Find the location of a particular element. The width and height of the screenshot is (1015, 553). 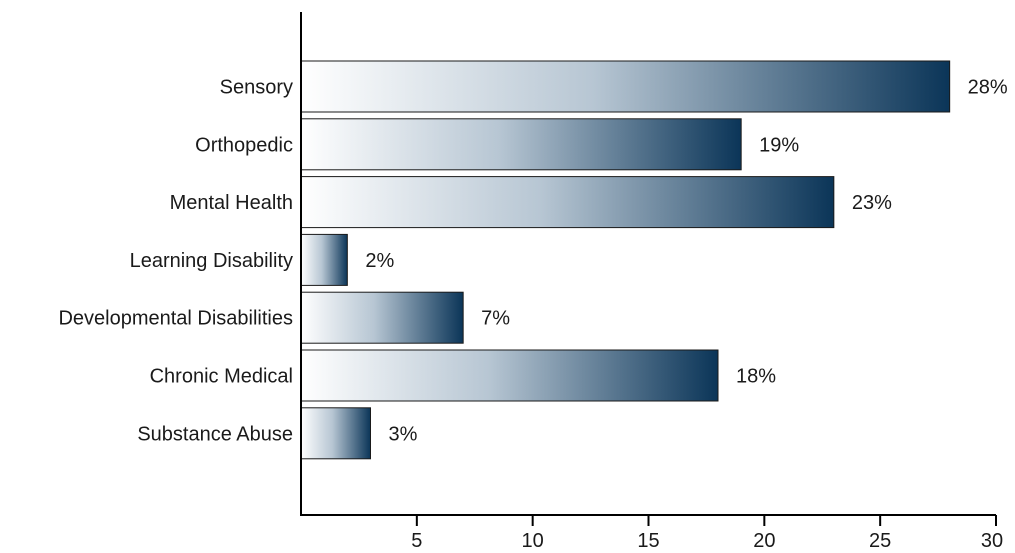

value-label: 23% is located at coordinates (872, 203).